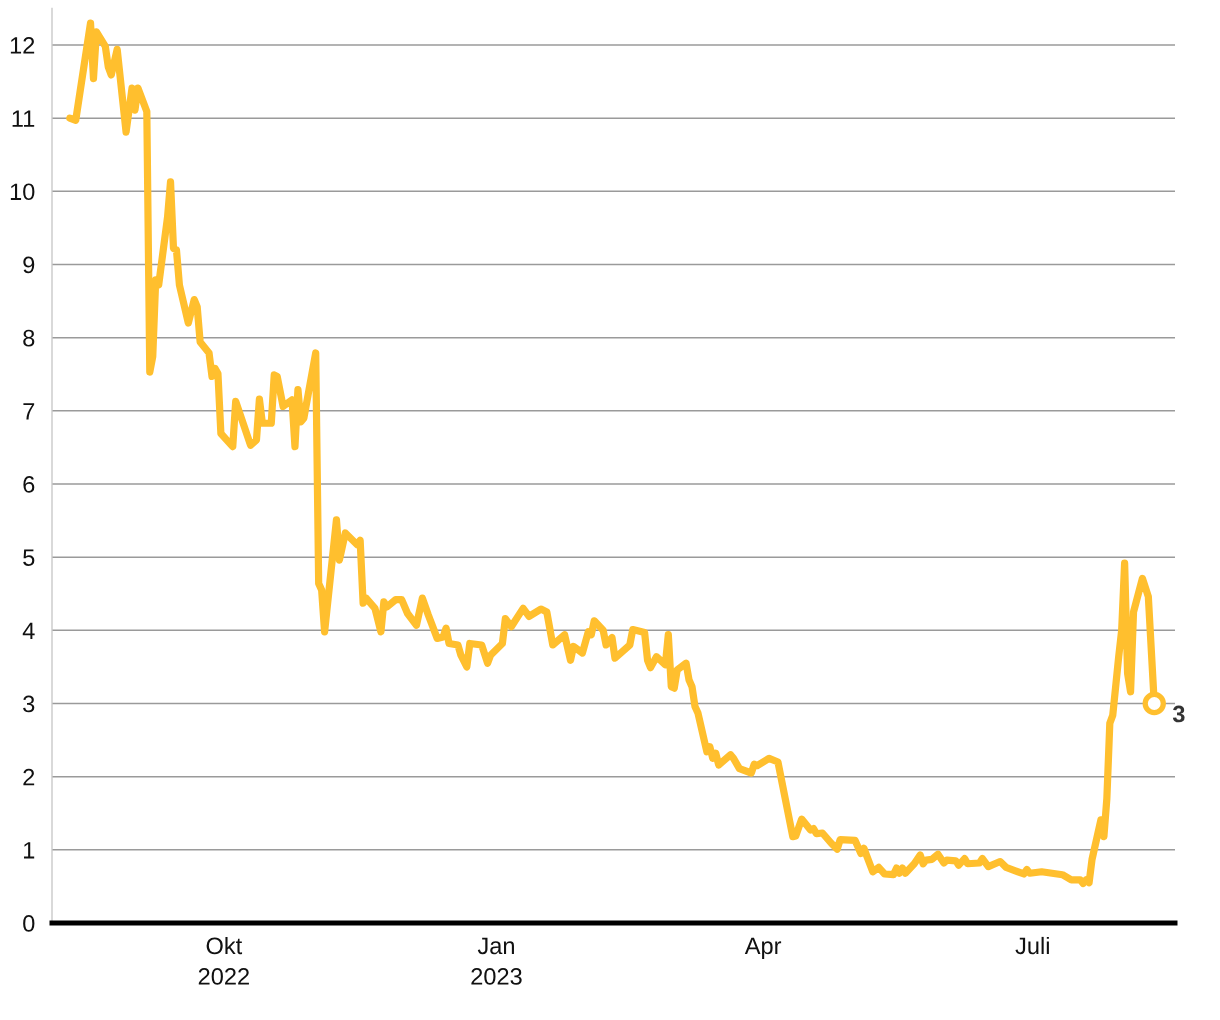  Describe the element at coordinates (29, 484) in the screenshot. I see `y-tick-label: 6` at that location.